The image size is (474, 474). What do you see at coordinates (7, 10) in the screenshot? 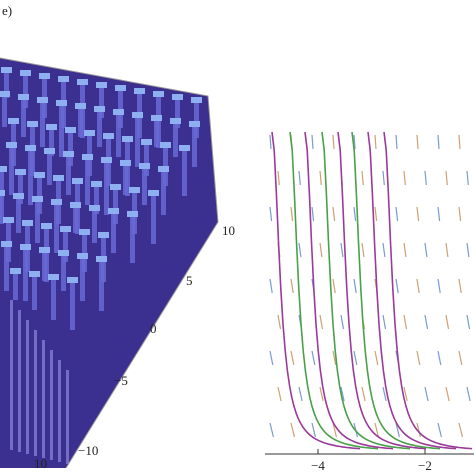
I see `panel-label: e)` at bounding box center [7, 10].